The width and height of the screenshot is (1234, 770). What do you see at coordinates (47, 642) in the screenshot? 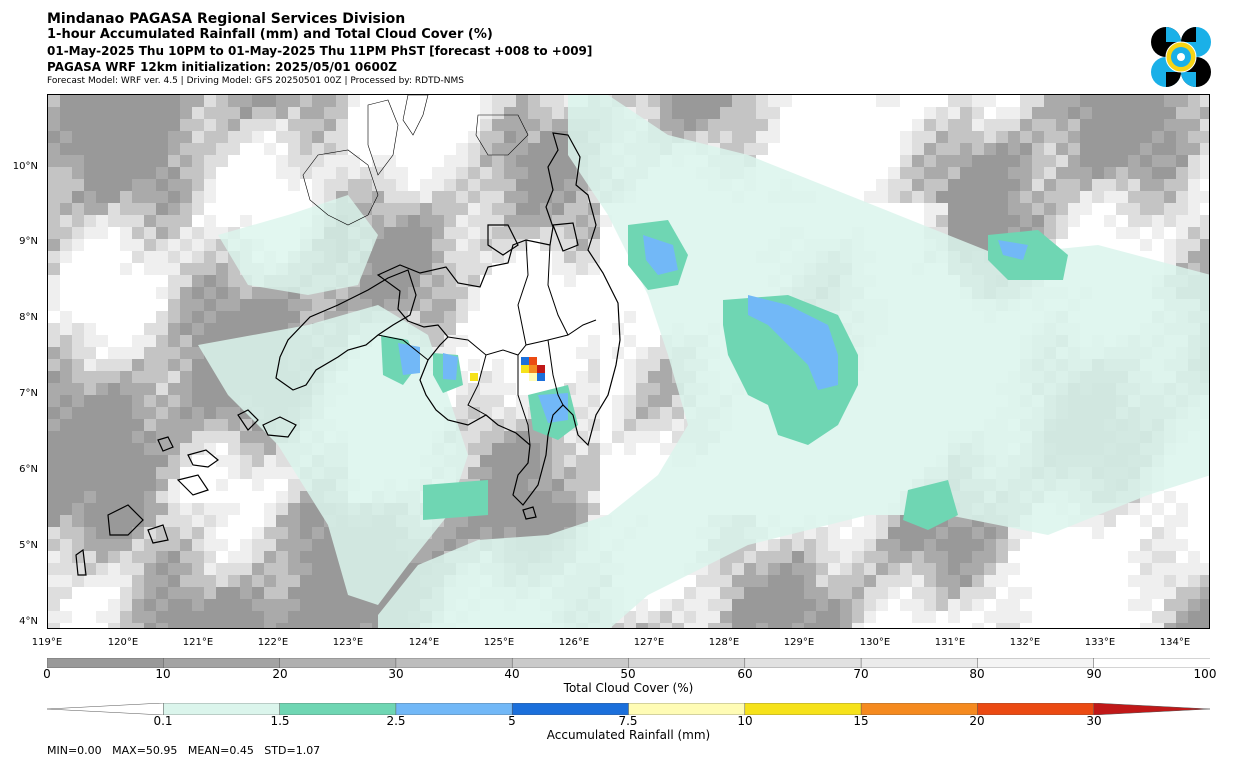
I see `lon-label: 119°E` at bounding box center [47, 642].